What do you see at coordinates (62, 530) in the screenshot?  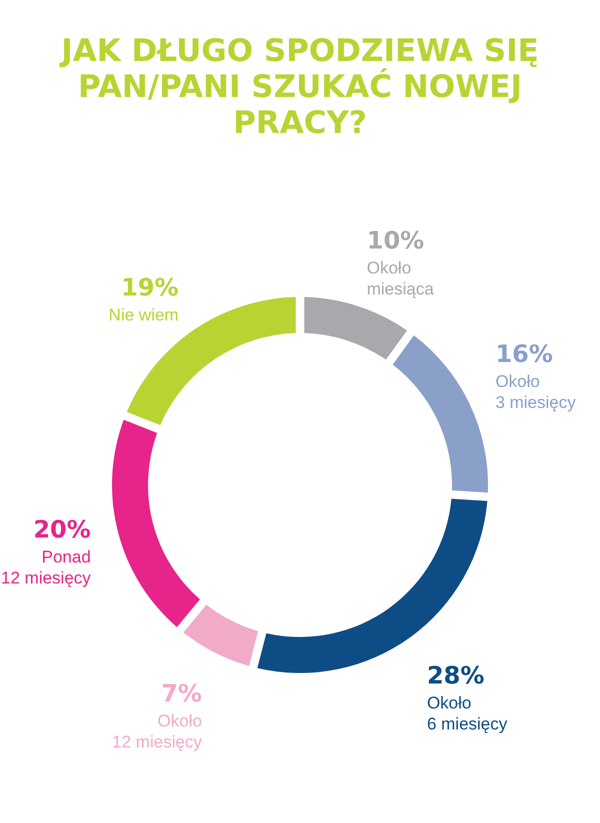 I see `data-label: 20%` at bounding box center [62, 530].